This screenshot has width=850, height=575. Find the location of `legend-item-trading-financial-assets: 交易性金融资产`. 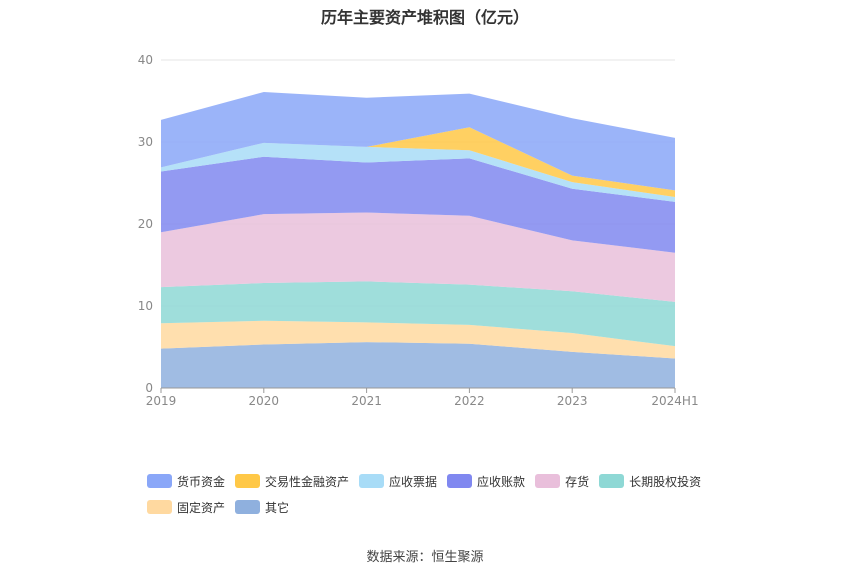

legend-item-trading-financial-assets: 交易性金融资产 is located at coordinates (292, 481).